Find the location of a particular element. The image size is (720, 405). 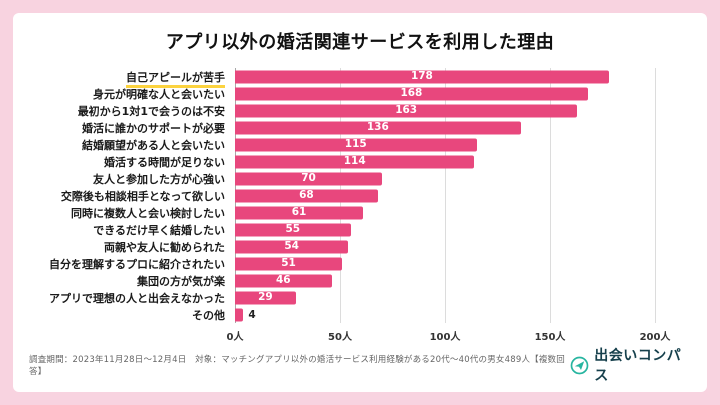

bar-track: 55 is located at coordinates (445, 229).